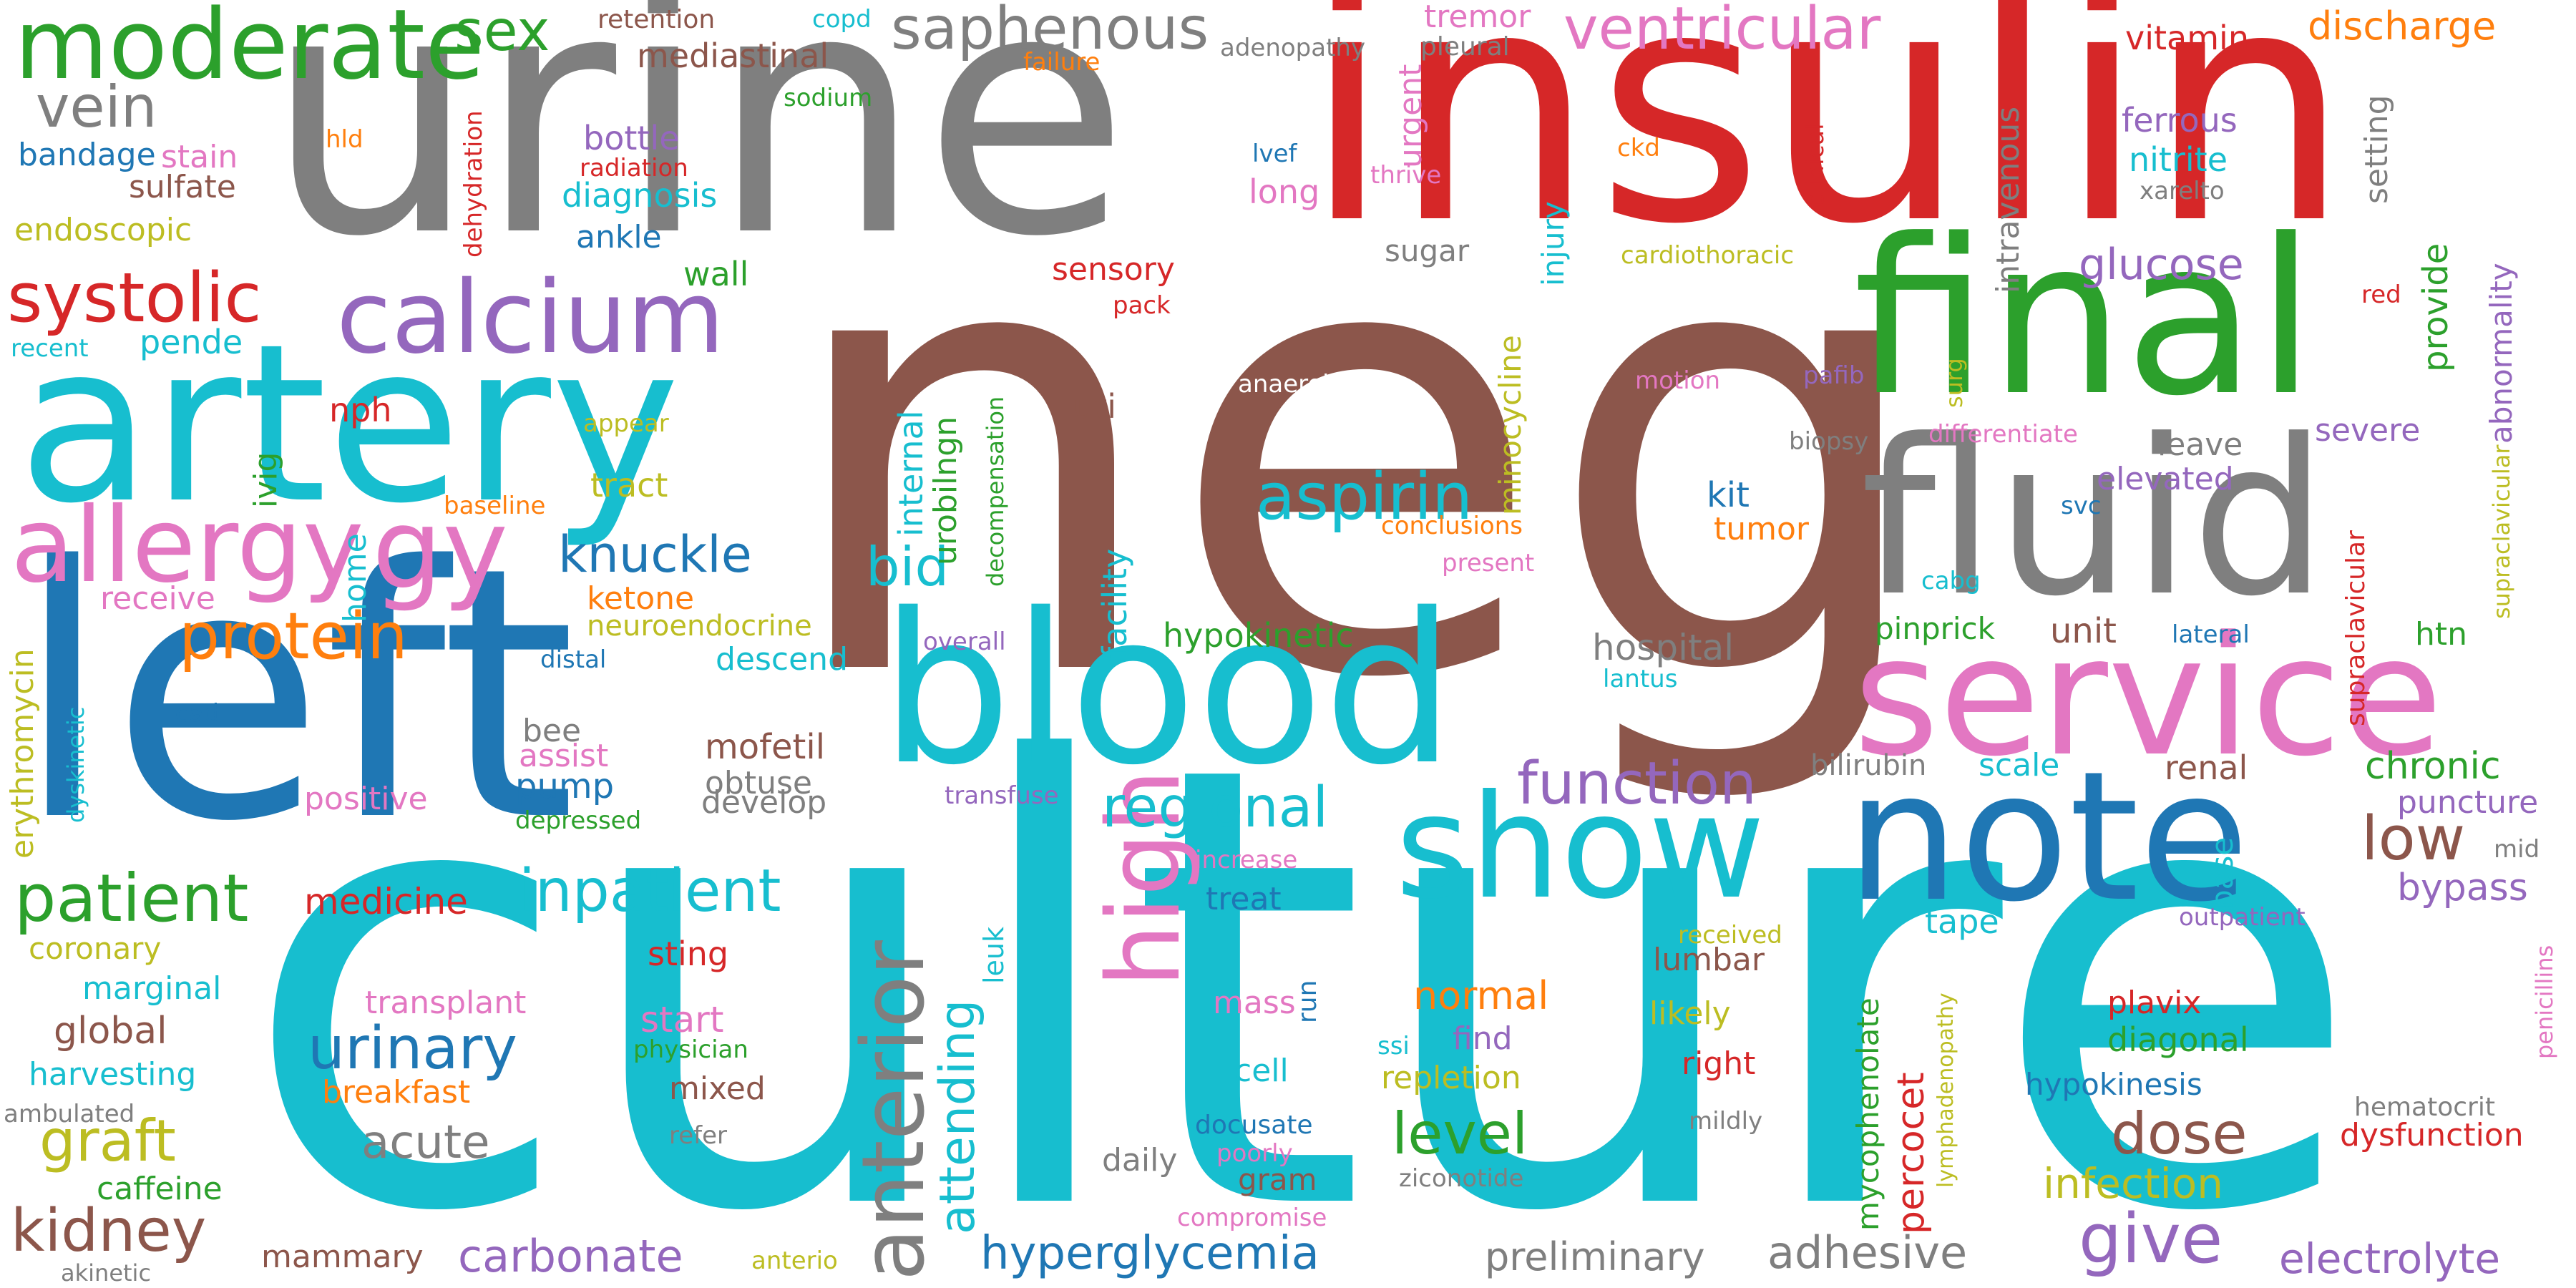 Image resolution: width=2576 pixels, height=1288 pixels. What do you see at coordinates (564, 756) in the screenshot?
I see `word-assist: assist` at bounding box center [564, 756].